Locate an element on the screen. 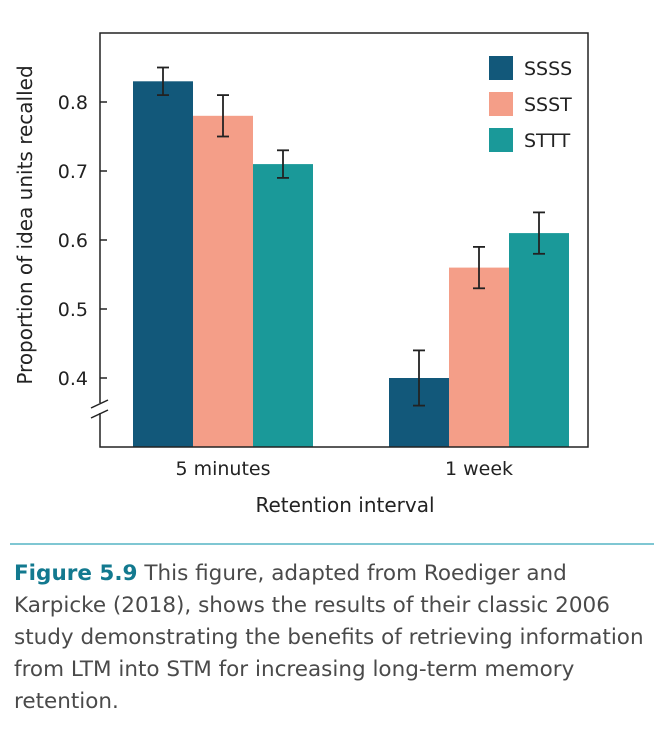 Image resolution: width=666 pixels, height=739 pixels. y-tick-label: 0.7 is located at coordinates (73, 172).